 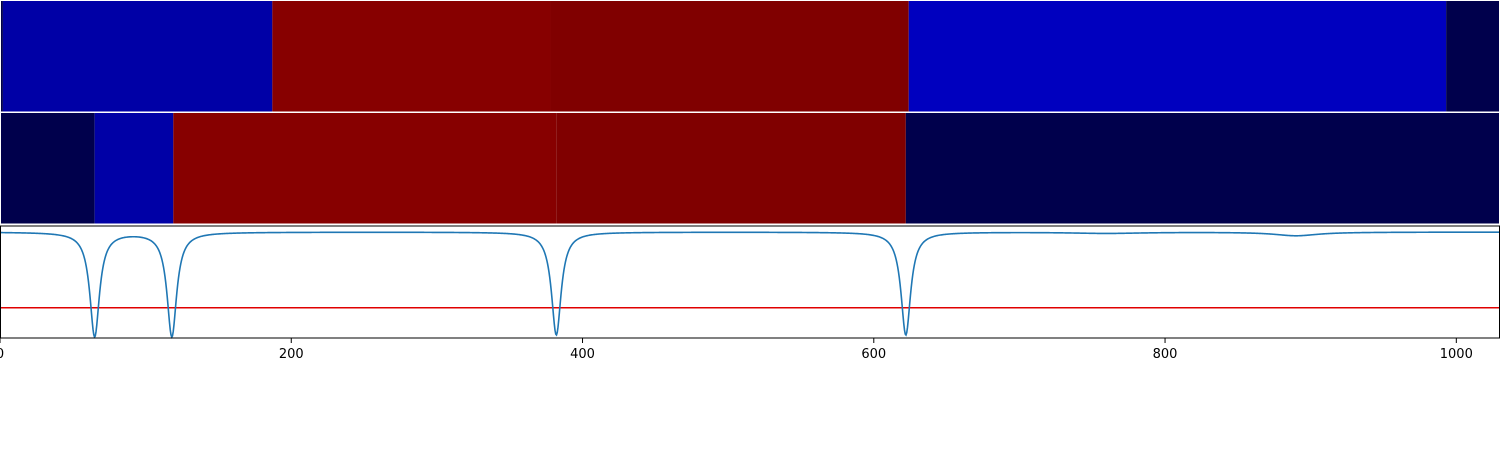 What do you see at coordinates (1165, 354) in the screenshot?
I see `x-tick-label-800: 800` at bounding box center [1165, 354].